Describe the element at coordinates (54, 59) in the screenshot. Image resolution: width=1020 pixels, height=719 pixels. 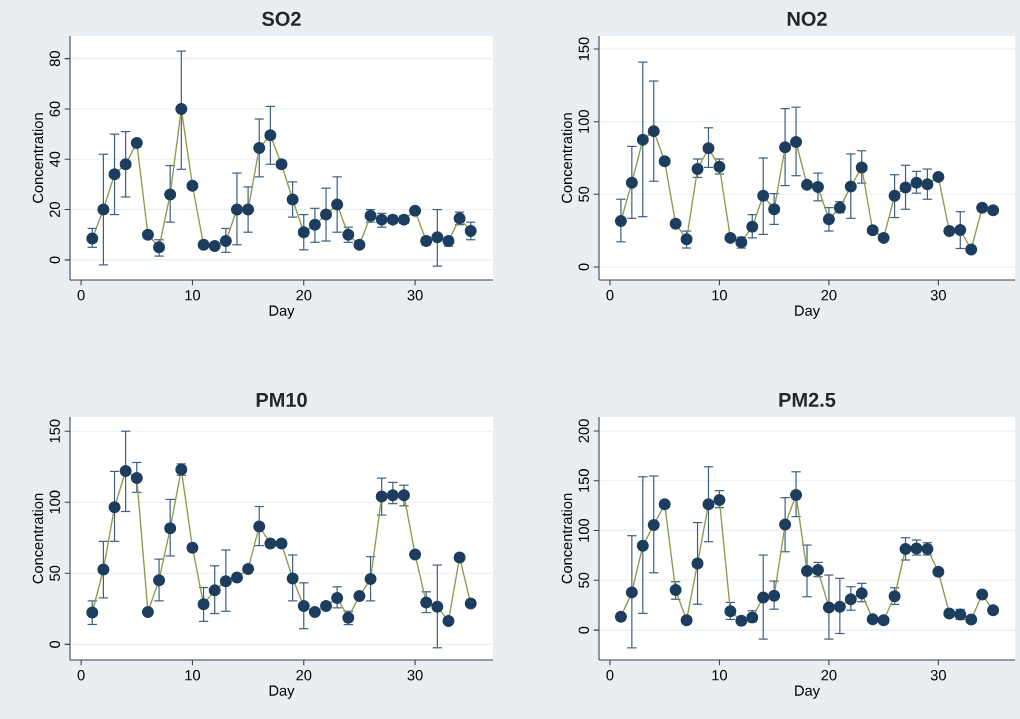
I see `y-tick-label: 80` at that location.